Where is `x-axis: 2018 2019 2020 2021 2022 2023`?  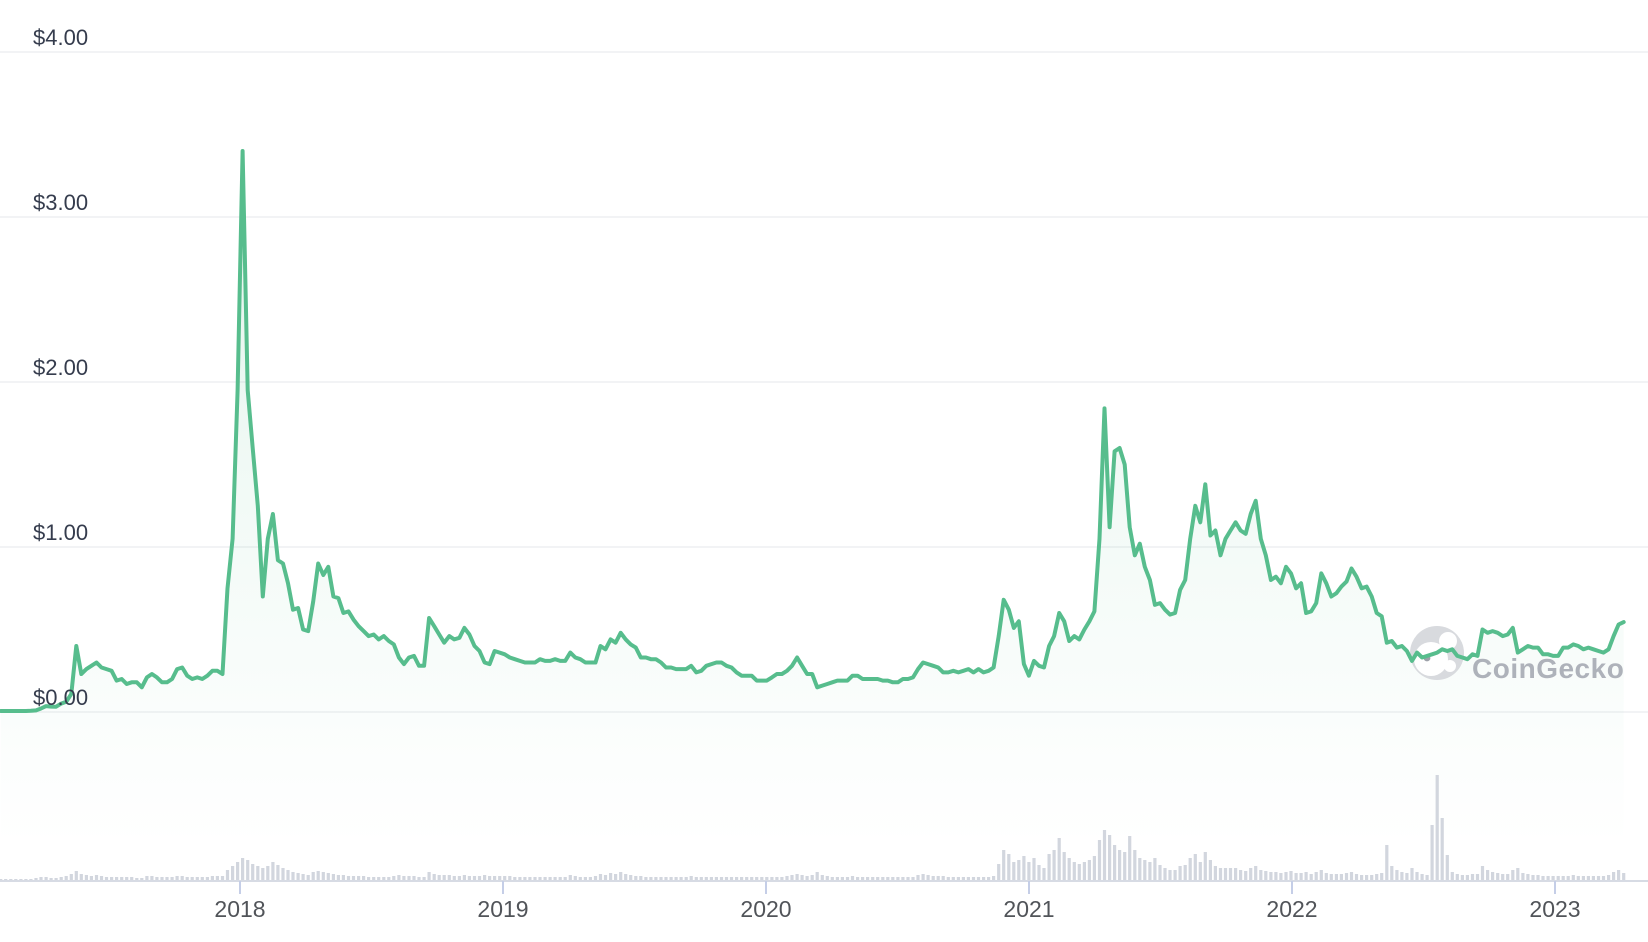 x-axis: 2018 2019 2020 2021 2022 2023 is located at coordinates (824, 901).